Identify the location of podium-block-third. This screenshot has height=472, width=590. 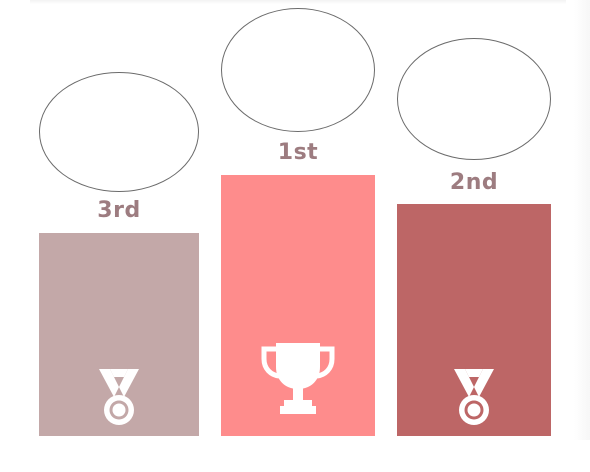
(119, 334).